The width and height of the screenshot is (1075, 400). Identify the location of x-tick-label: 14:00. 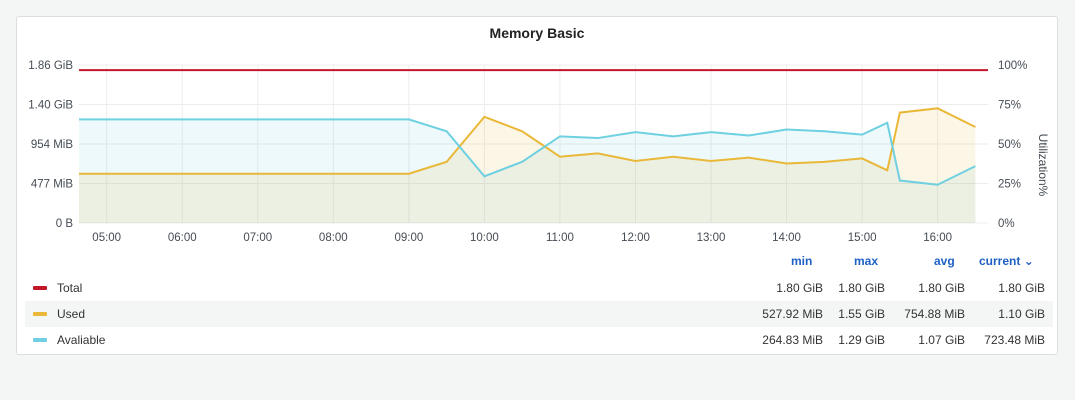
(786, 238).